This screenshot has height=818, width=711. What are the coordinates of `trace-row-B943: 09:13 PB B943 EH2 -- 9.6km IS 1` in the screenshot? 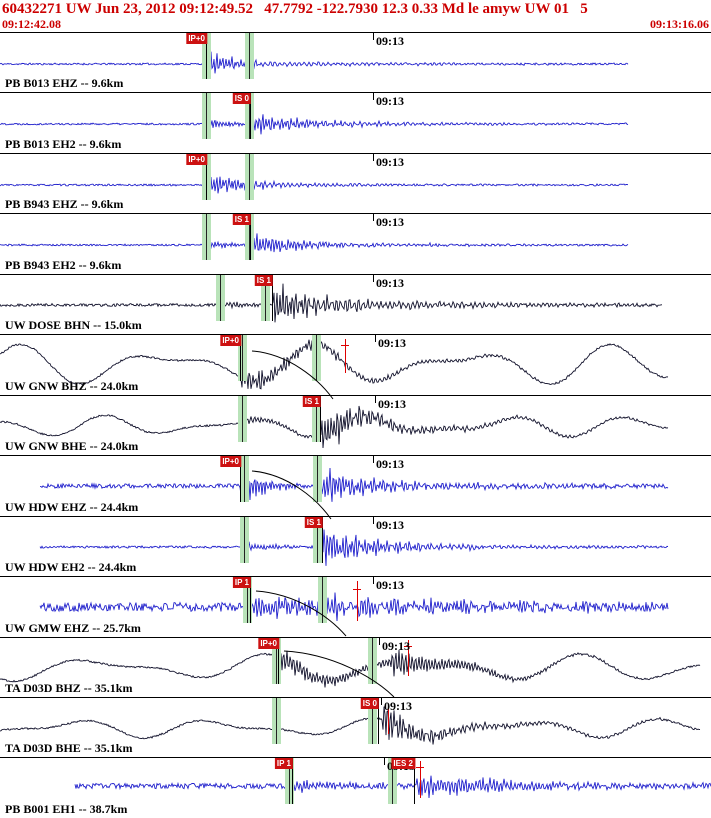 It's located at (355, 244).